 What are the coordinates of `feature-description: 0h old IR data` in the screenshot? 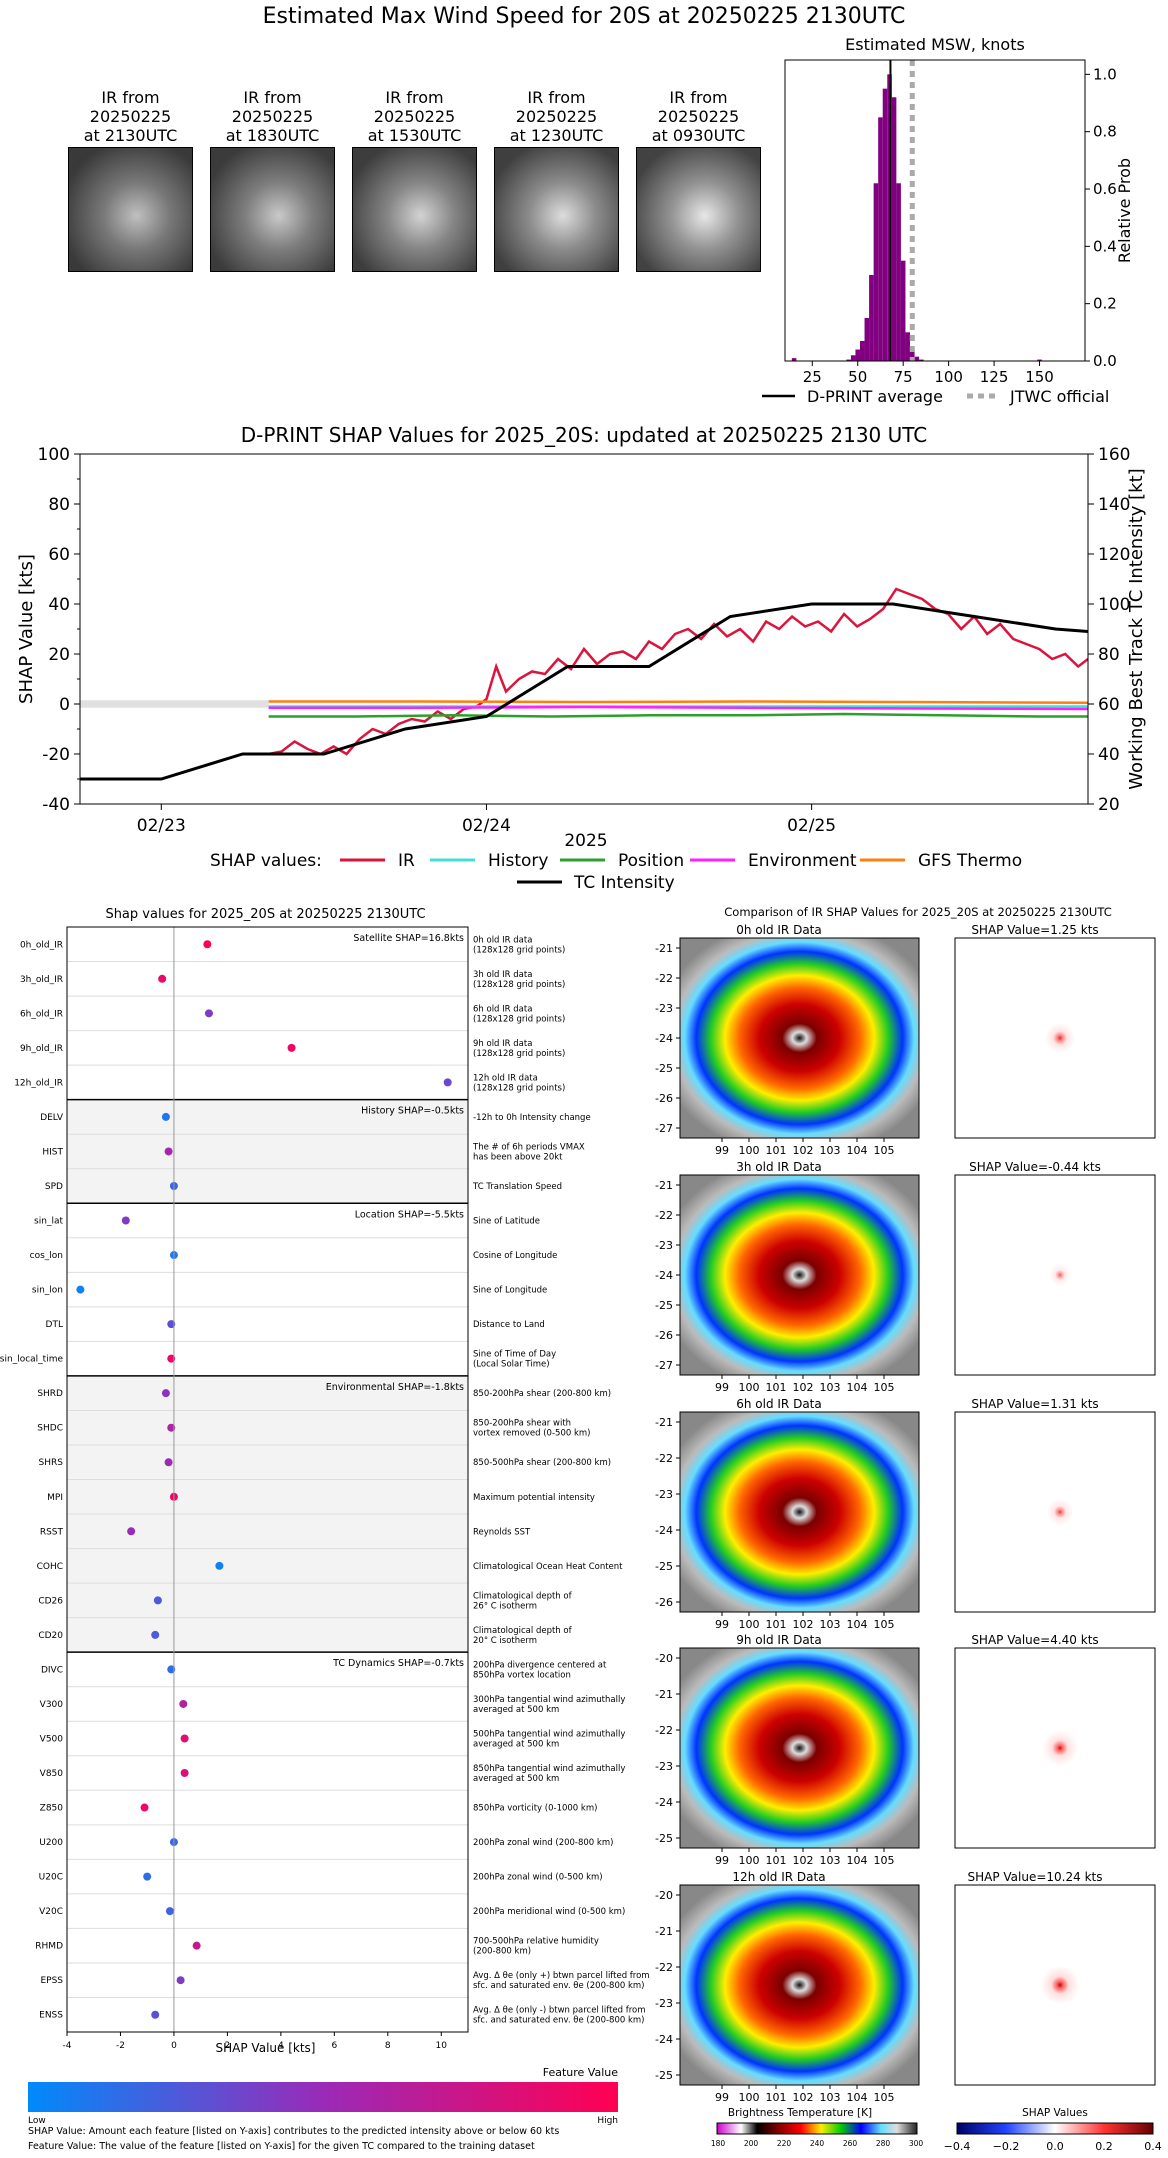 It's located at (502, 940).